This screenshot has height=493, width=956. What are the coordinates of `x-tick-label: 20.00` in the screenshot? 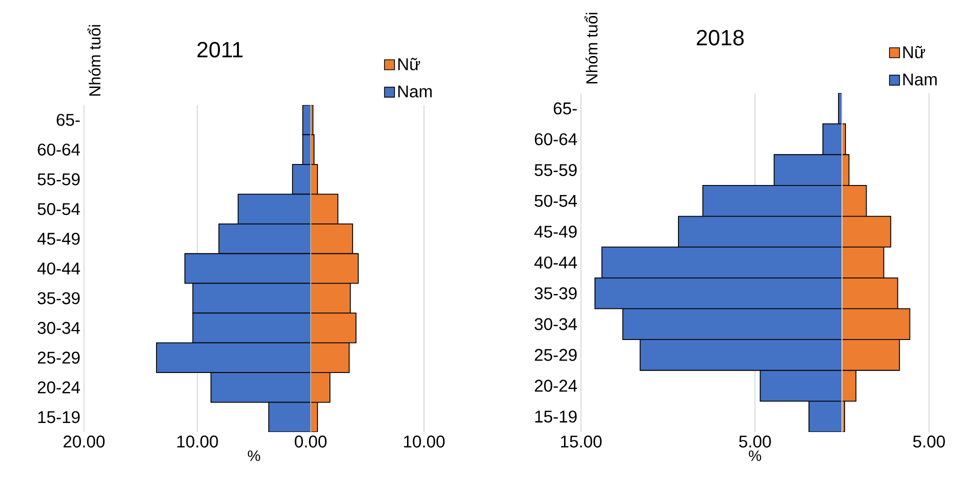 It's located at (84, 442).